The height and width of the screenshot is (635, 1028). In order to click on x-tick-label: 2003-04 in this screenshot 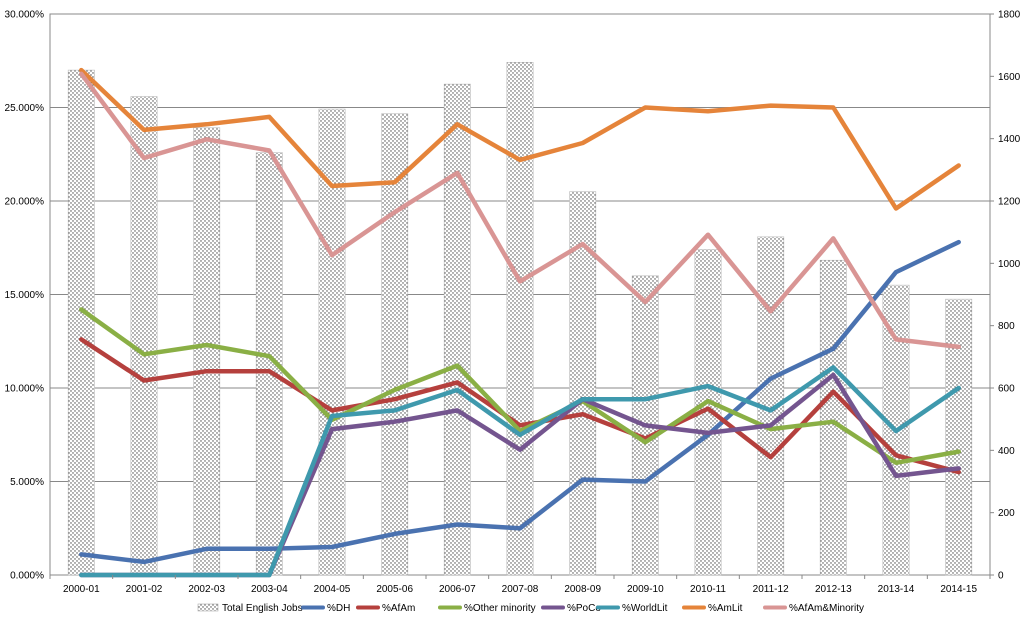, I will do `click(269, 589)`.